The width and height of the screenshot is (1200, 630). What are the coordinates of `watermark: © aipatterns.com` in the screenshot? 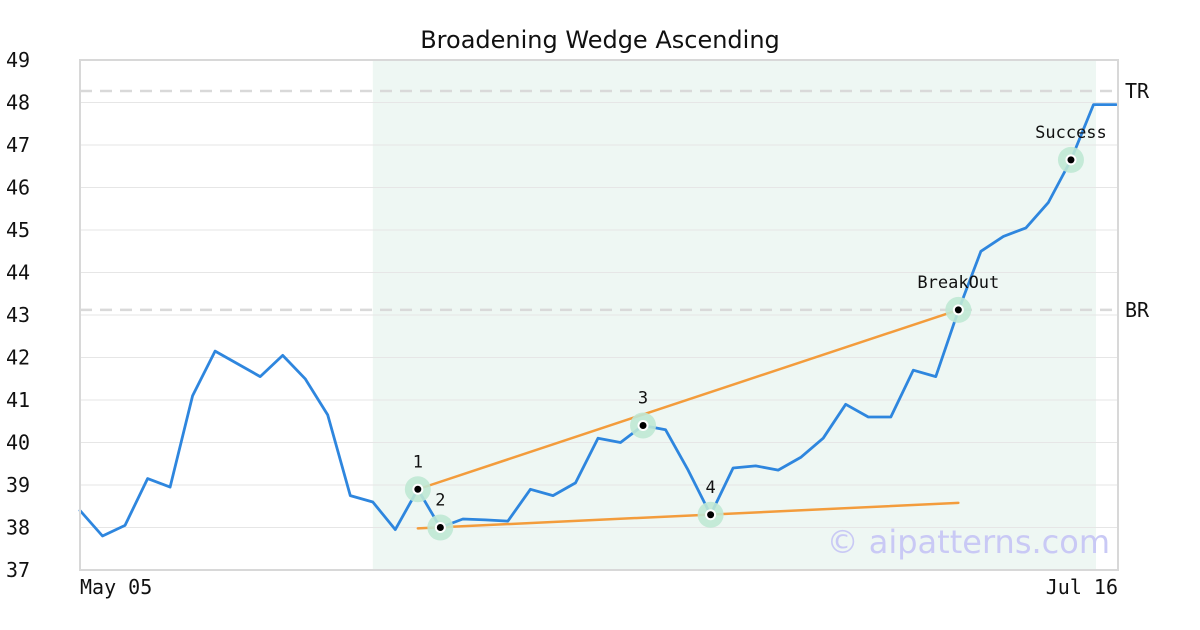 It's located at (968, 542).